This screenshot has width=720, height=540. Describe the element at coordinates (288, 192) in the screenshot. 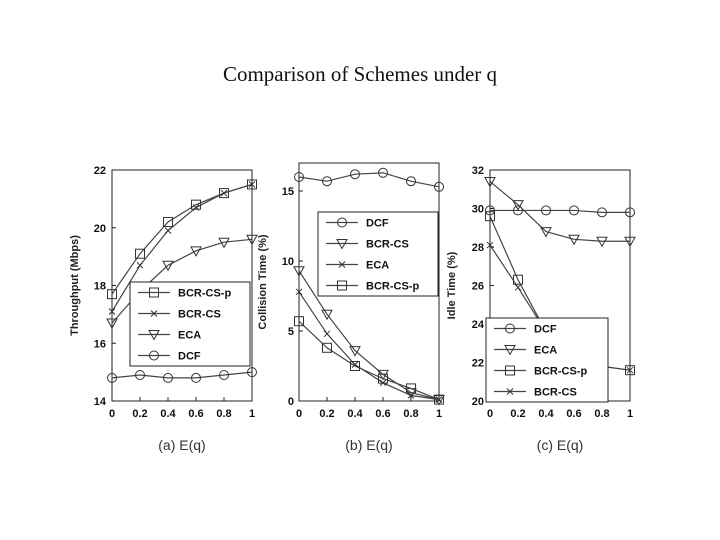

I see `y-tick-label: 15` at that location.